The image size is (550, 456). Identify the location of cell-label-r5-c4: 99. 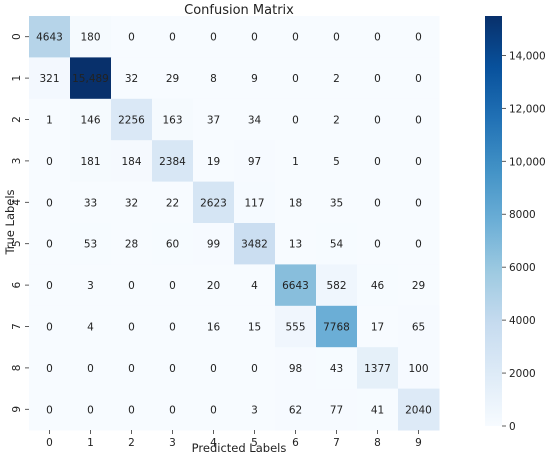
(213, 245).